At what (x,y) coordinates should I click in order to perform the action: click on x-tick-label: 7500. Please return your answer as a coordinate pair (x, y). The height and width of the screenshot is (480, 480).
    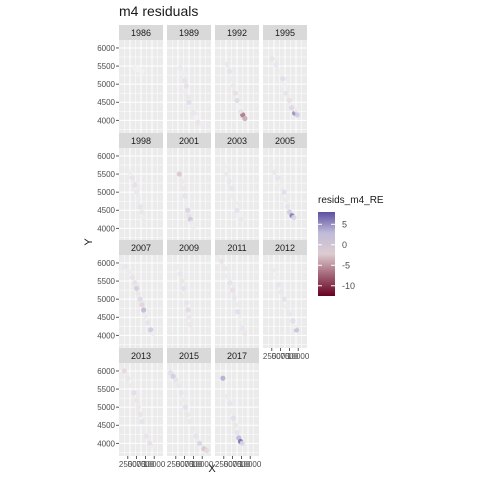
    Looking at the image, I should click on (146, 464).